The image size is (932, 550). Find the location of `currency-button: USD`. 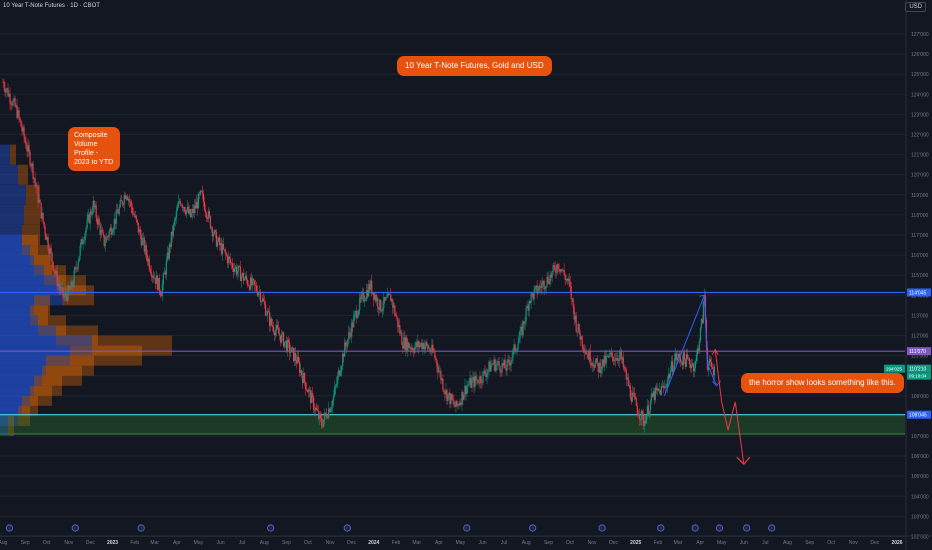

currency-button: USD is located at coordinates (915, 7).